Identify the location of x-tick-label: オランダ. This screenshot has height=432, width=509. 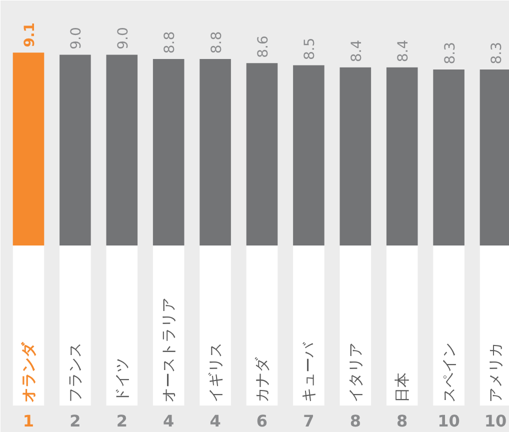
(29, 372).